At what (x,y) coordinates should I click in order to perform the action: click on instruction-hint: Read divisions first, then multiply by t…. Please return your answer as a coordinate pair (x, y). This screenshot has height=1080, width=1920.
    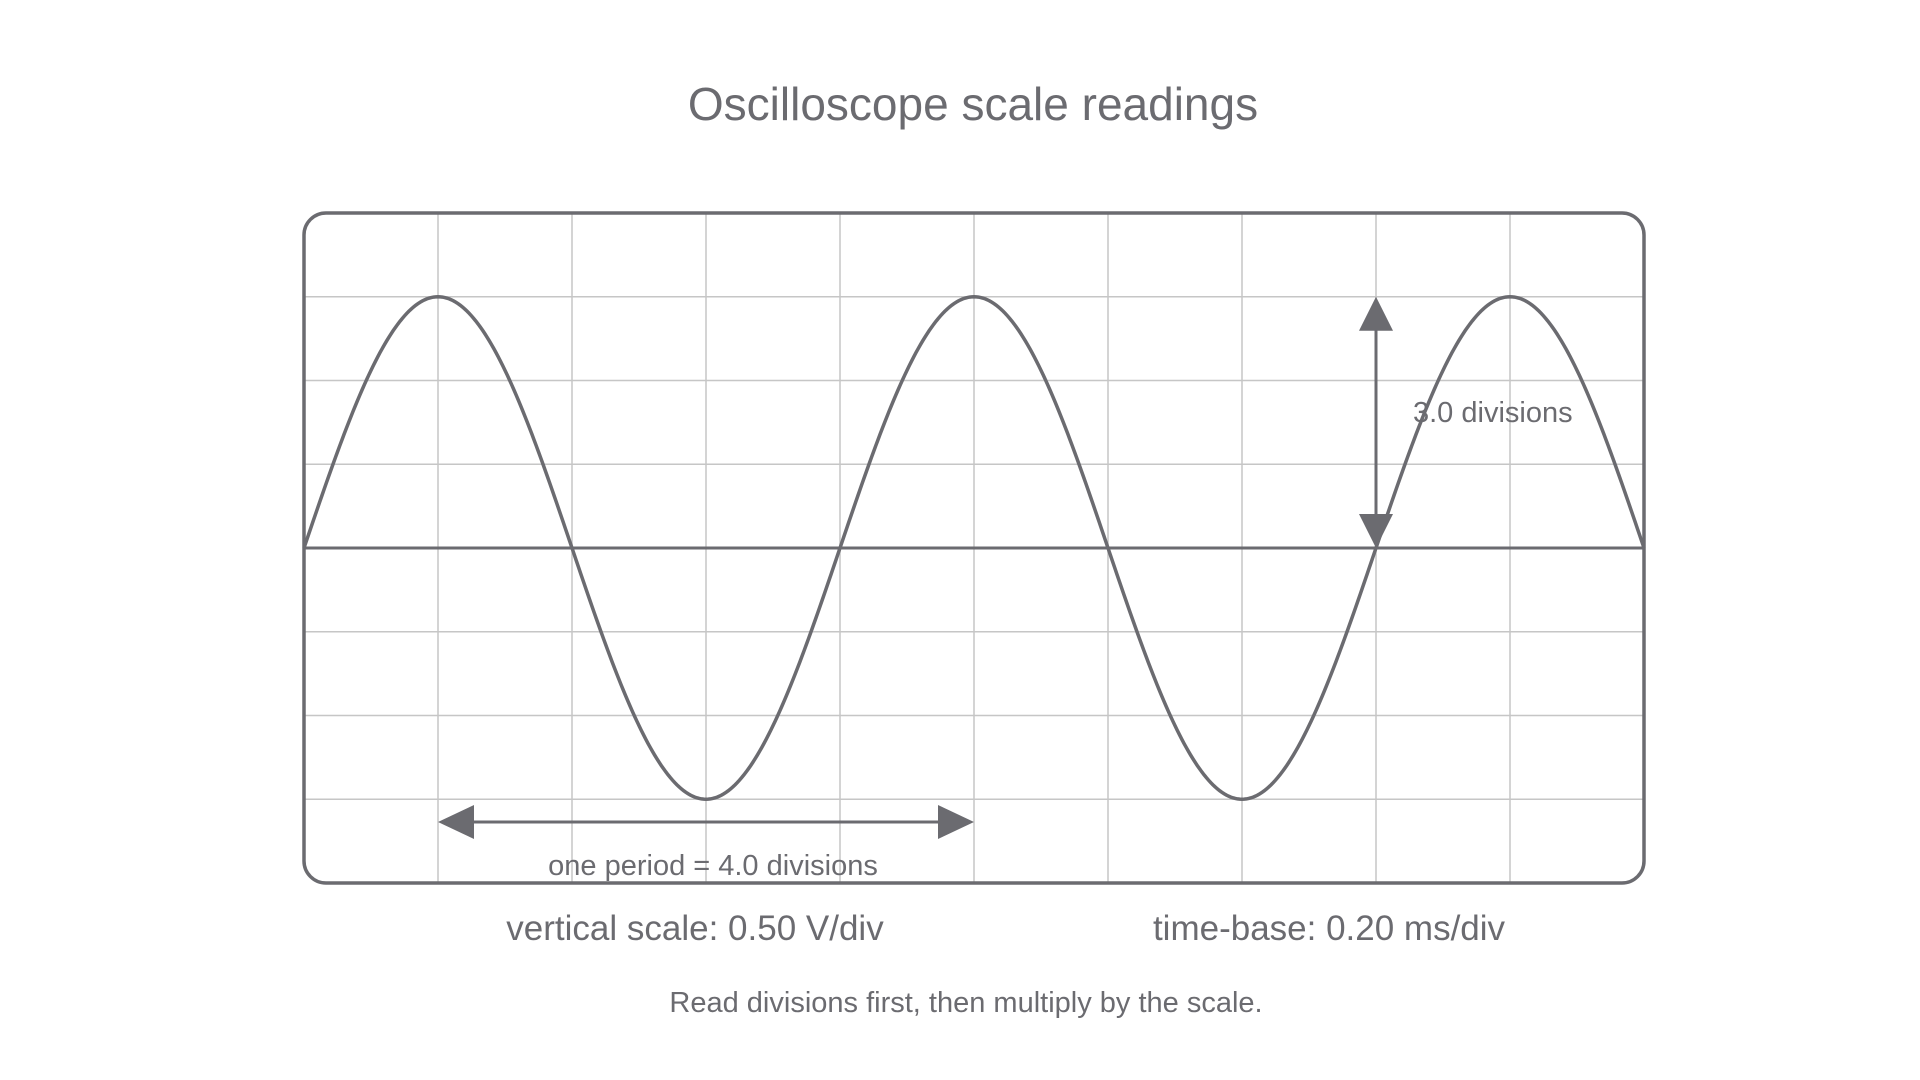
    Looking at the image, I should click on (965, 1003).